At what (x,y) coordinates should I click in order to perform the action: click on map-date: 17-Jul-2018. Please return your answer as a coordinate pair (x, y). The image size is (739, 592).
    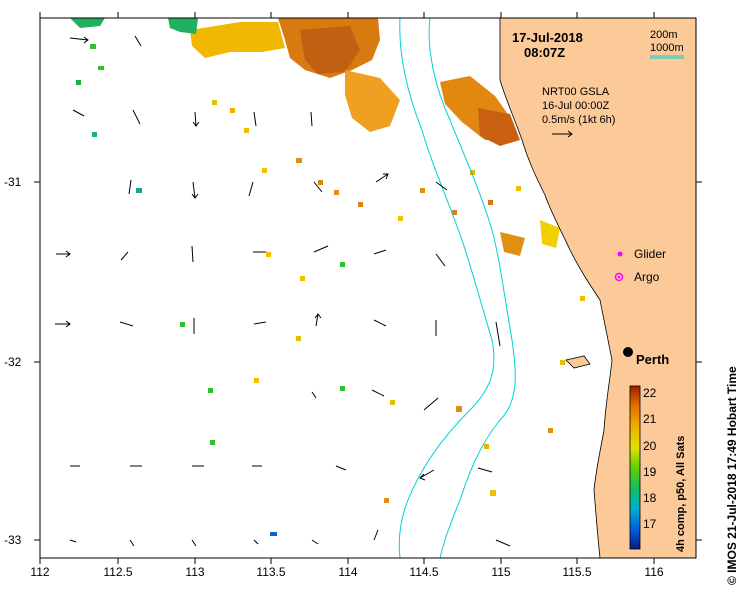
    Looking at the image, I should click on (547, 37).